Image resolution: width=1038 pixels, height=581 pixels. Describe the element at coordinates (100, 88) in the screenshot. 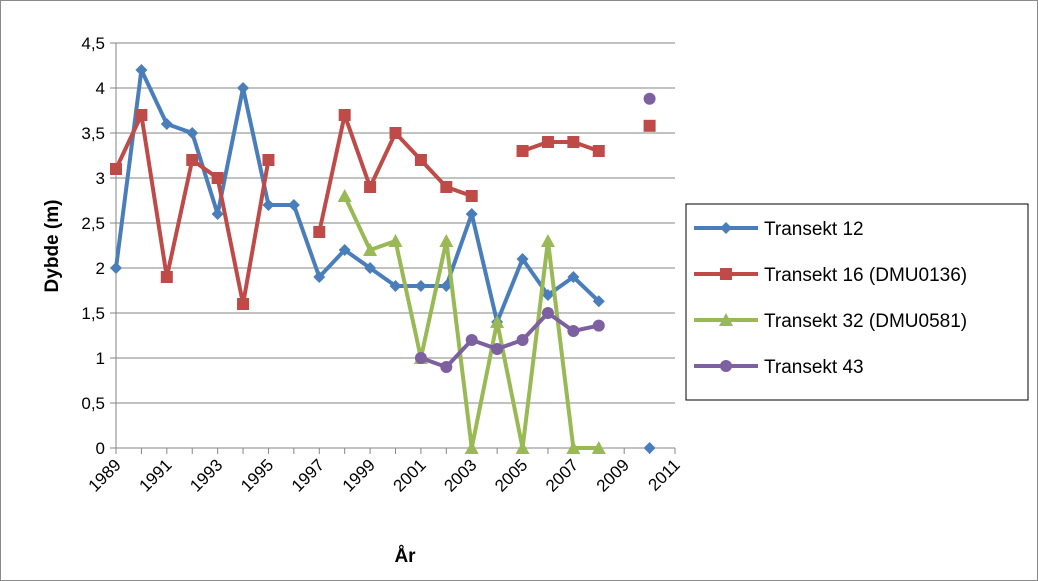

I see `y-tick-label: 4` at that location.